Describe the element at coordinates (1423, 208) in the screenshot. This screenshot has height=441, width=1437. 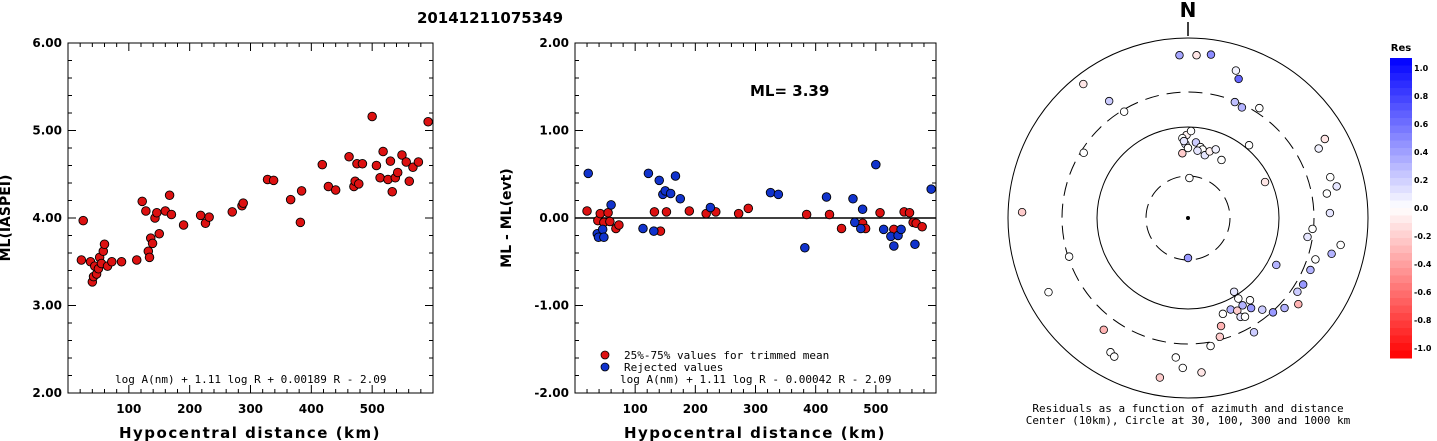
I see `colorbar-ticks: 1.0 0.8 0.6 0.4 0.2 0.0 -0.2 -0.4 -0.6 -0.8 -1.0` at that location.